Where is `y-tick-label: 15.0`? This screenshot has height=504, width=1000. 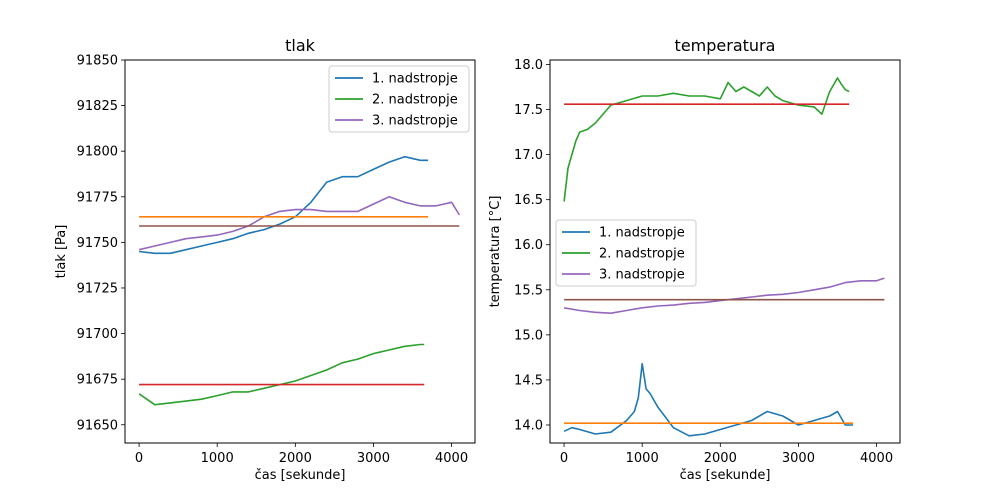
y-tick-label: 15.0 is located at coordinates (528, 335).